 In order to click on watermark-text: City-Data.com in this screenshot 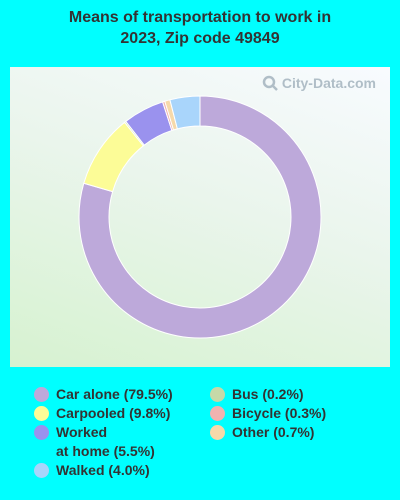, I will do `click(328, 83)`.